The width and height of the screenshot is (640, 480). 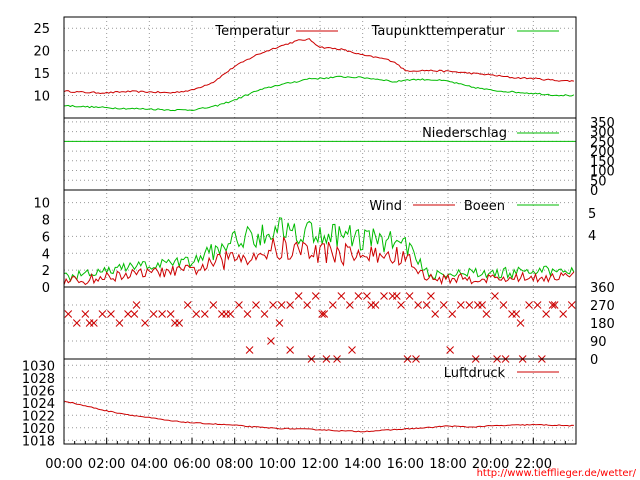 What do you see at coordinates (46, 221) in the screenshot?
I see `wind-y-tick: 8` at bounding box center [46, 221].